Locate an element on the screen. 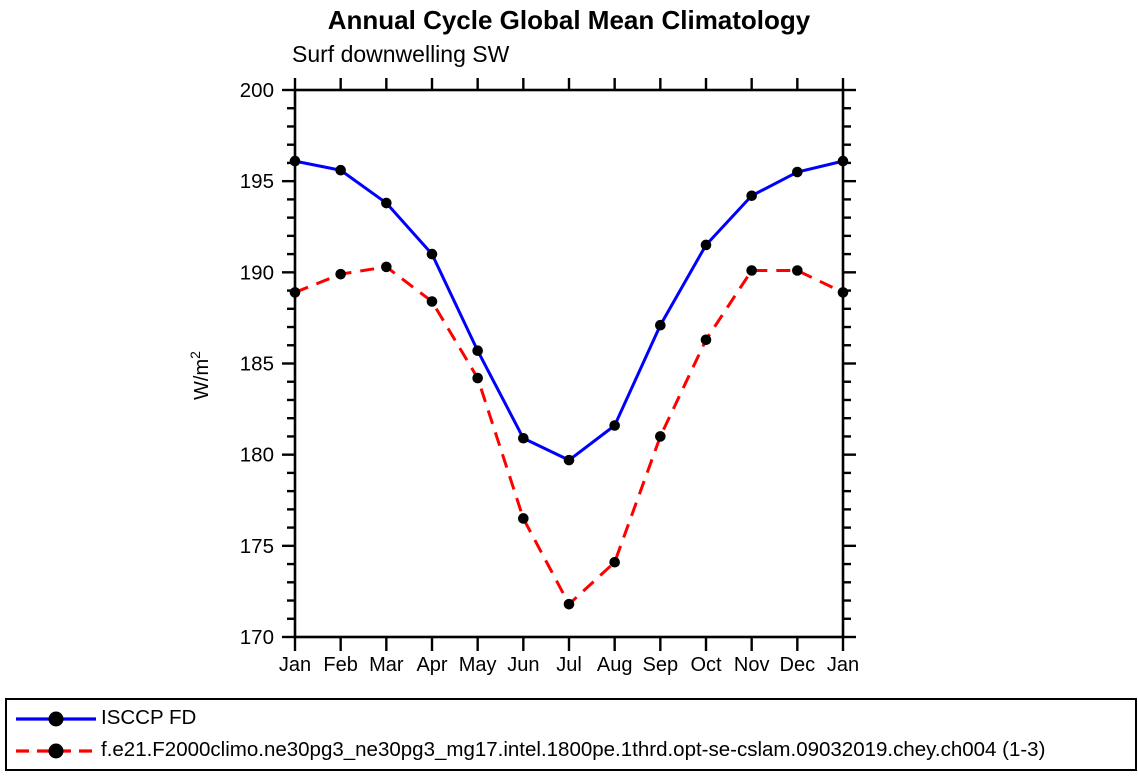 Image resolution: width=1138 pixels, height=779 pixels. legend-item-isccp-fd: ISCCP FD is located at coordinates (574, 719).